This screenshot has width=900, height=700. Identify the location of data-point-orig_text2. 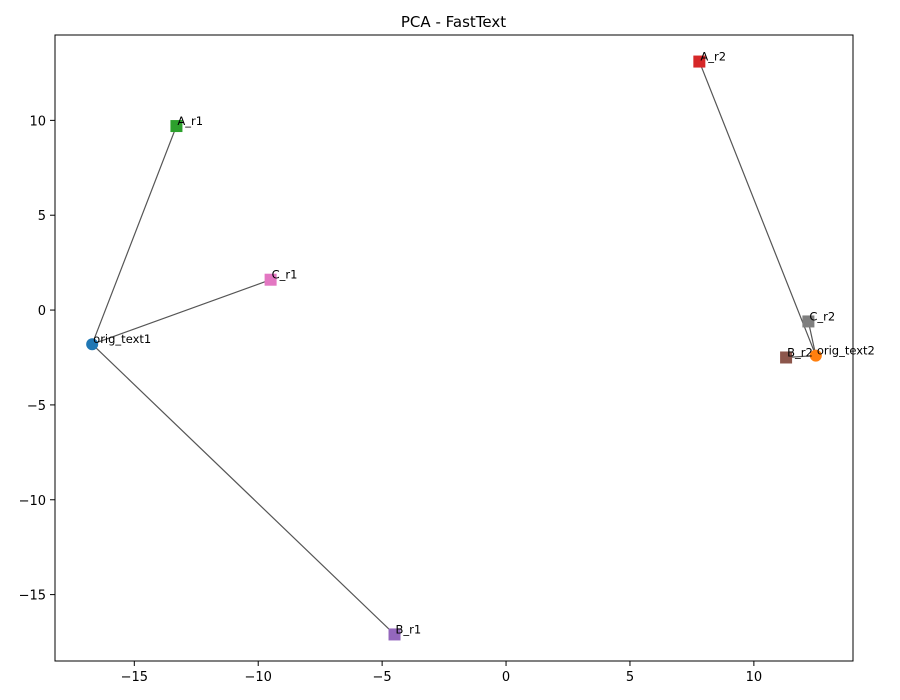
(815, 355).